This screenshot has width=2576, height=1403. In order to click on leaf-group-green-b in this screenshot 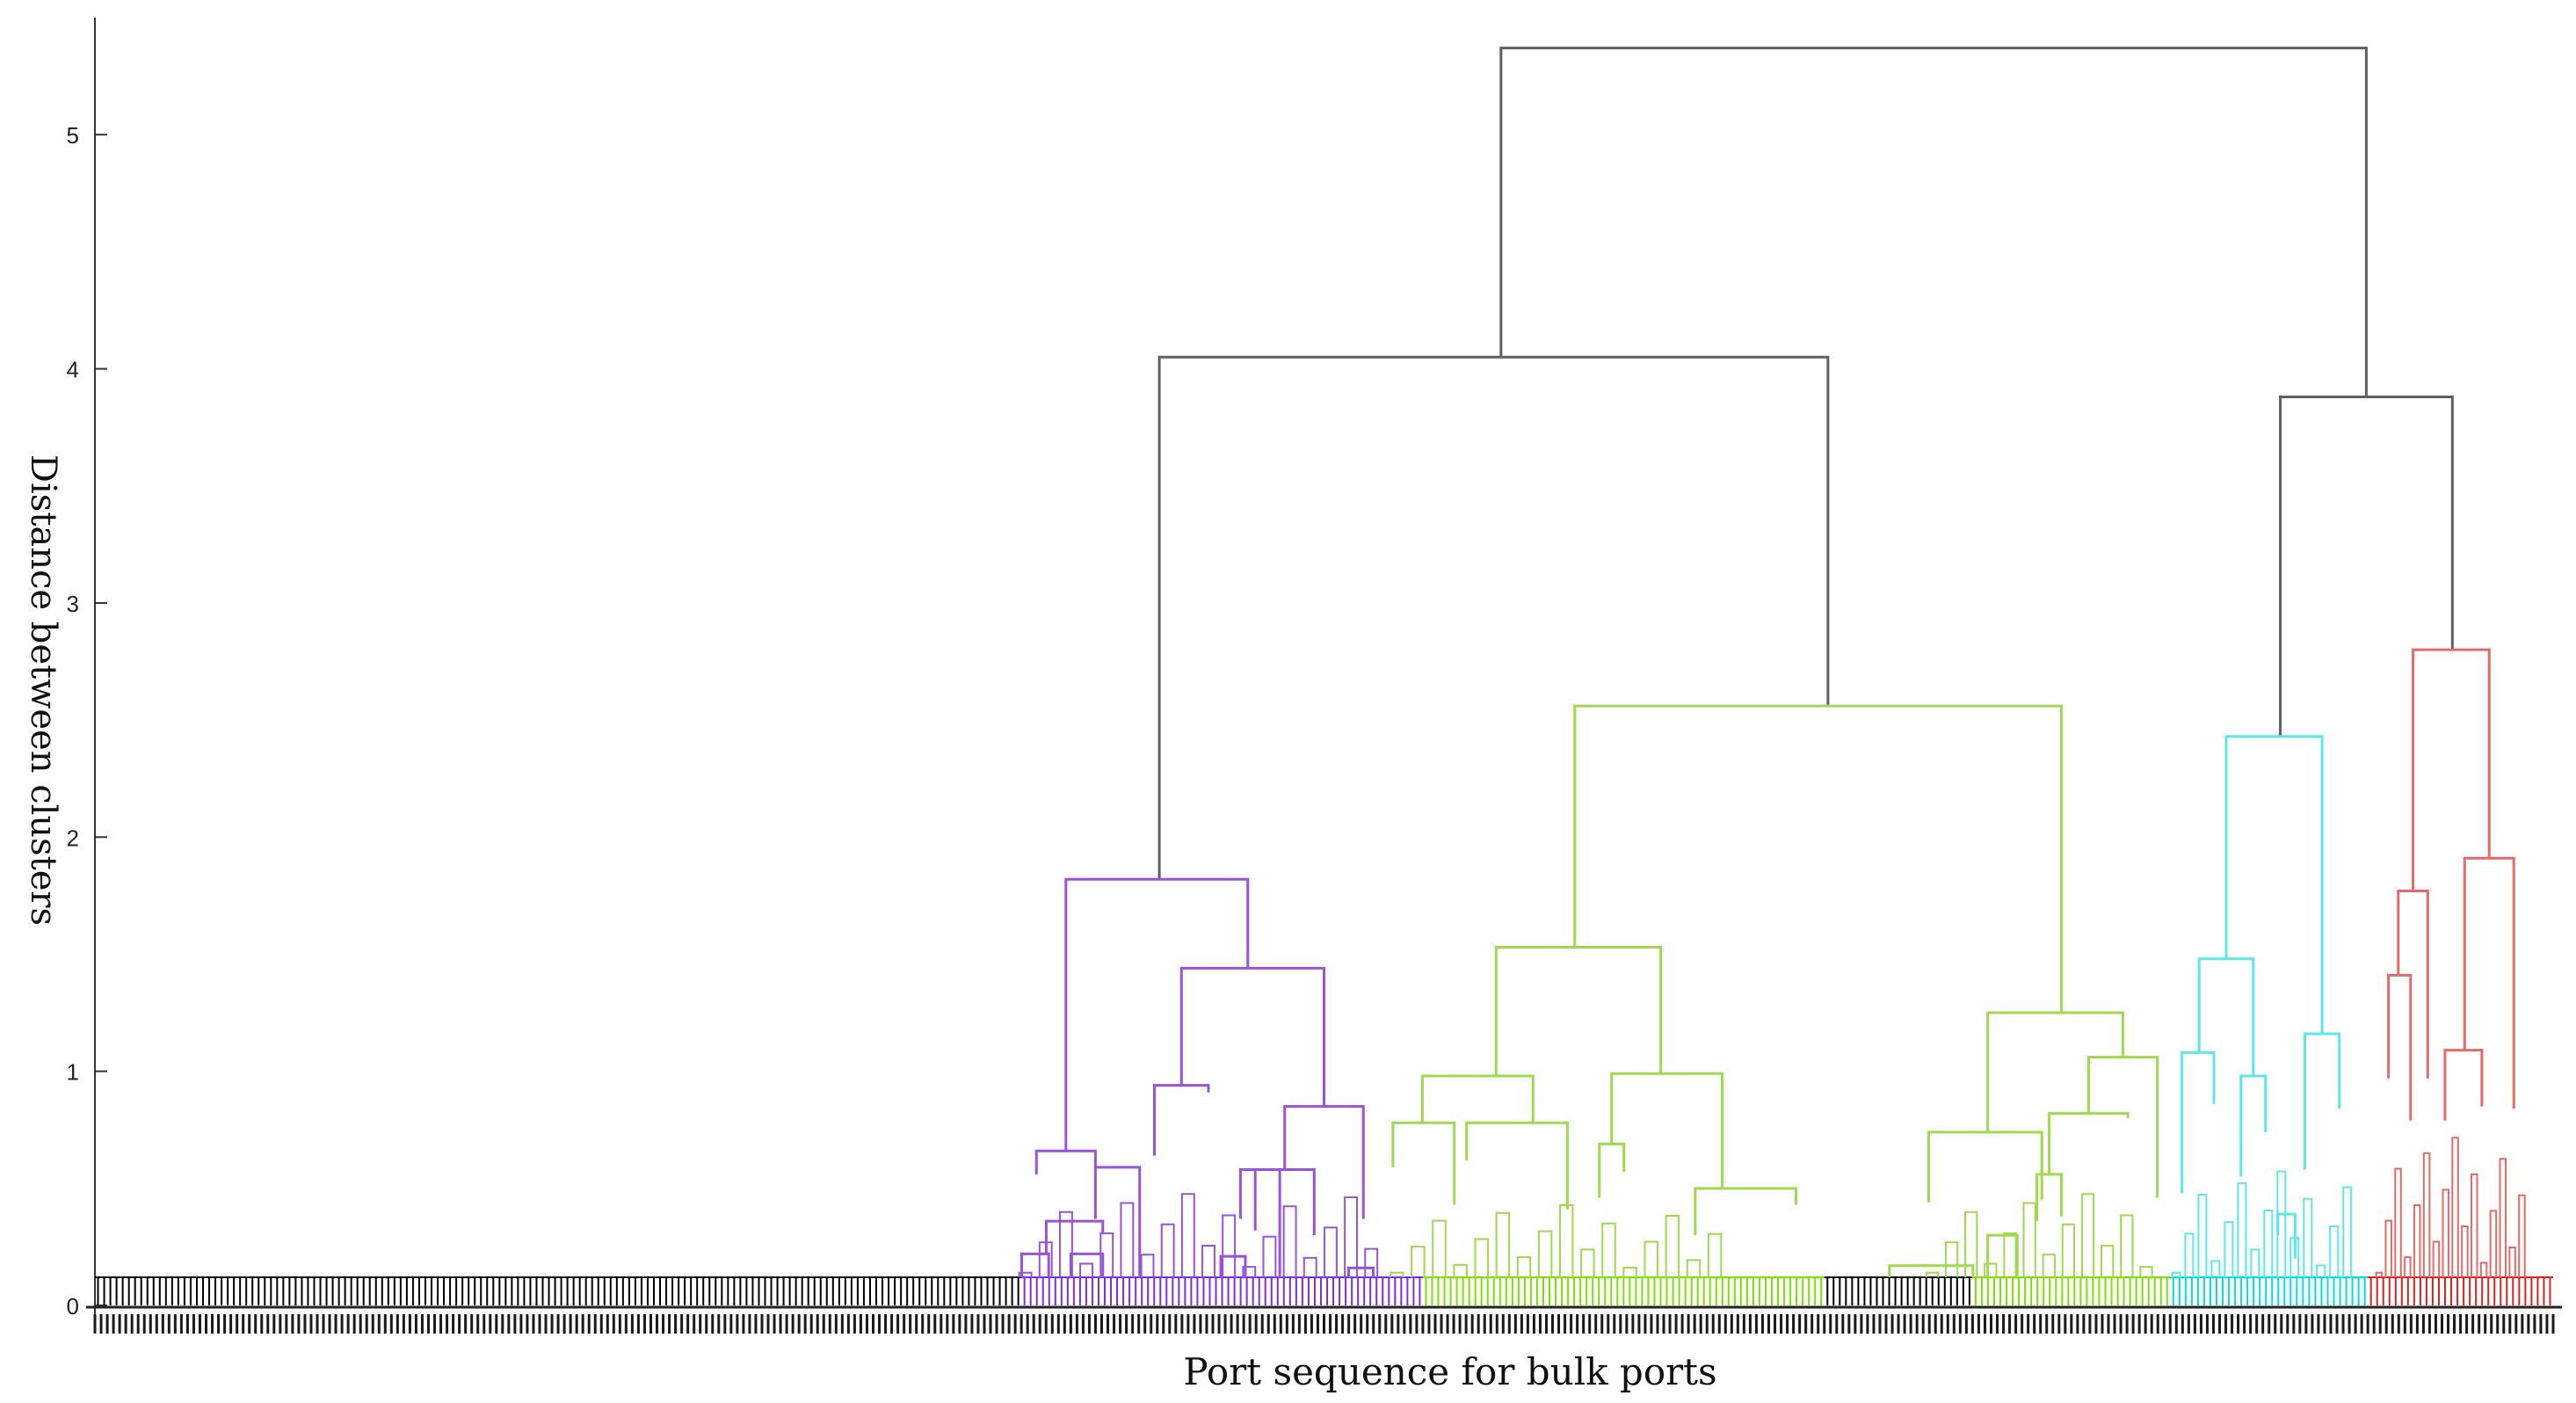, I will do `click(2071, 1290)`.